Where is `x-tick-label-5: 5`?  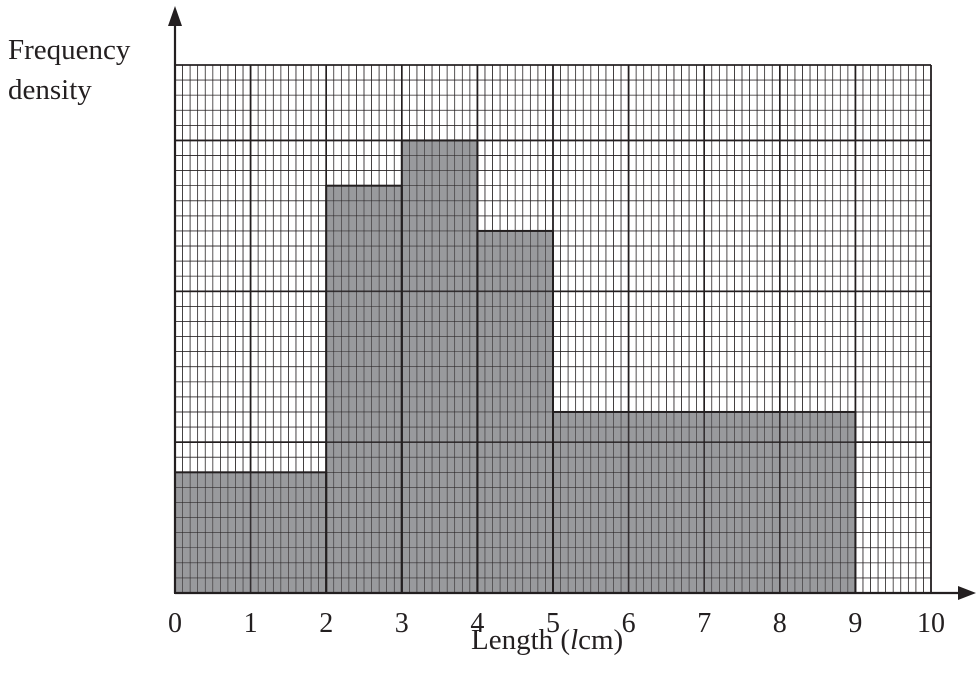 x-tick-label-5: 5 is located at coordinates (553, 623).